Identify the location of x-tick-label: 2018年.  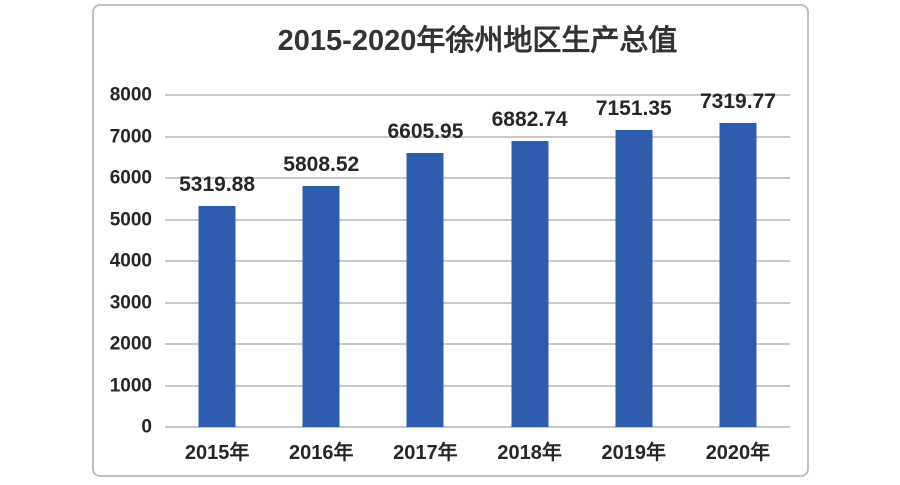
(529, 453).